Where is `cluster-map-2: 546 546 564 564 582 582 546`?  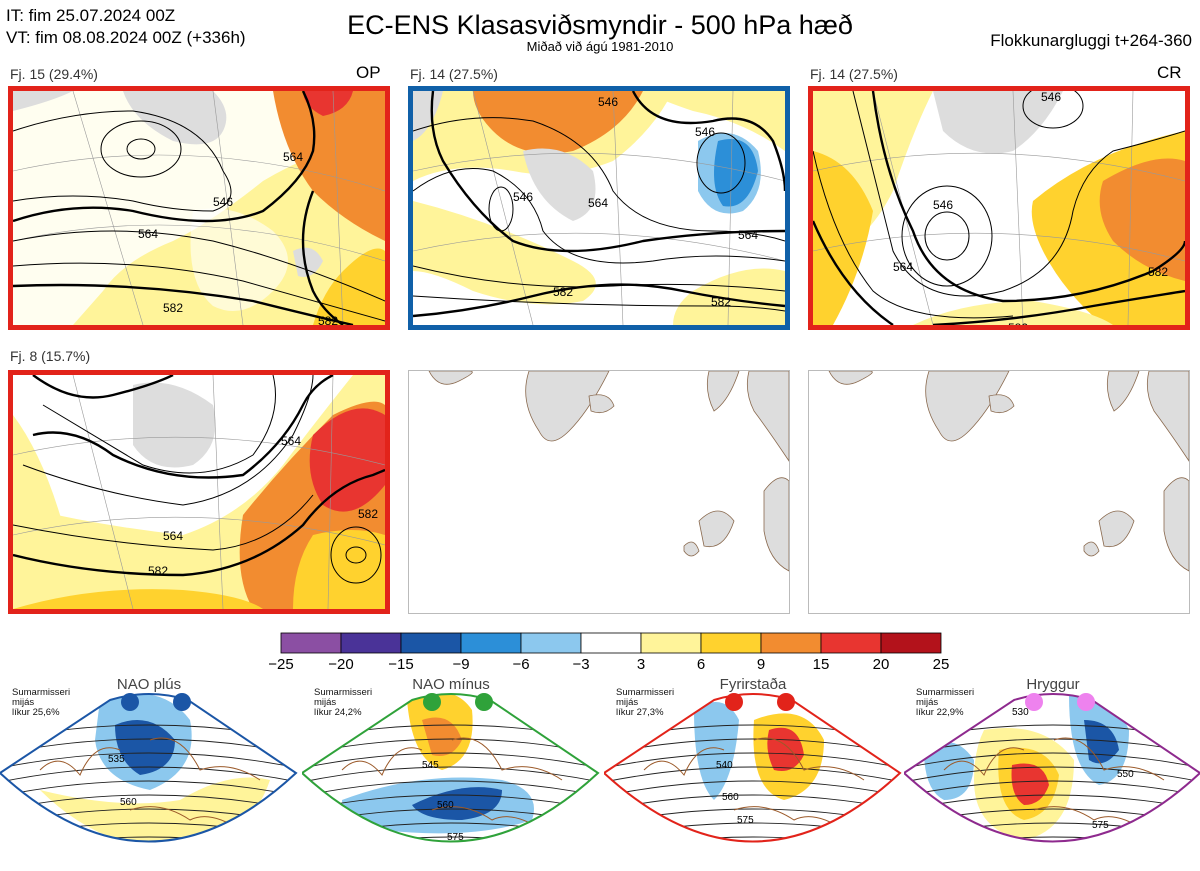 cluster-map-2: 546 546 564 564 582 582 546 is located at coordinates (599, 208).